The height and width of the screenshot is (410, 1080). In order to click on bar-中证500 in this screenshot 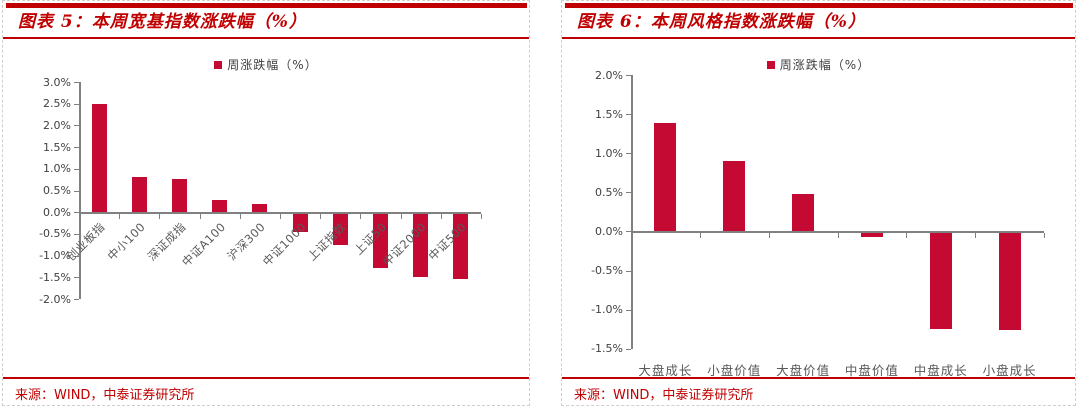, I will do `click(461, 246)`.